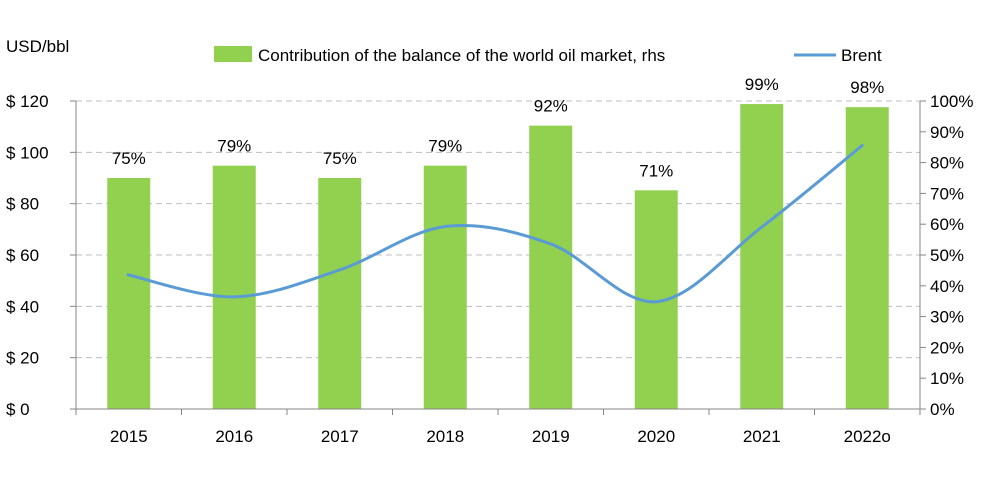 This screenshot has width=992, height=477. What do you see at coordinates (867, 436) in the screenshot?
I see `x-tick-label: 2022o` at bounding box center [867, 436].